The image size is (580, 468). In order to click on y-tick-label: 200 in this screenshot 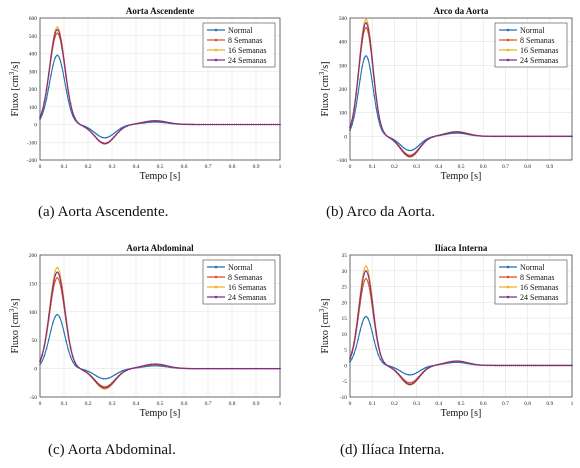, I will do `click(343, 90)`.